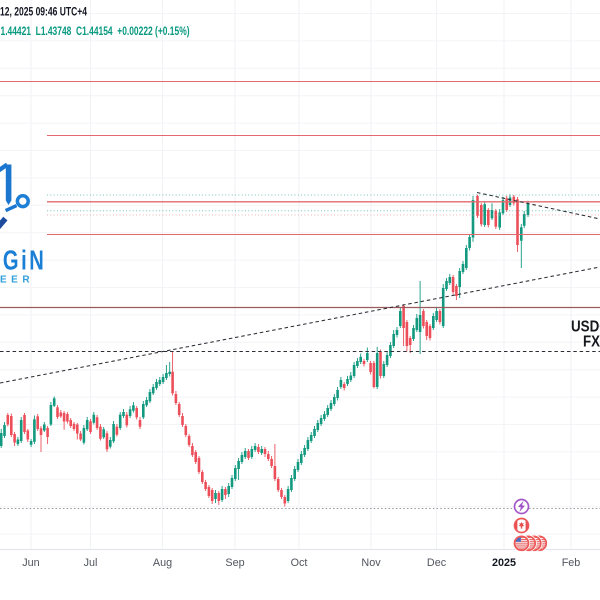 Image resolution: width=600 pixels, height=600 pixels. What do you see at coordinates (17, 279) in the screenshot?
I see `svg-text: EER` at bounding box center [17, 279].